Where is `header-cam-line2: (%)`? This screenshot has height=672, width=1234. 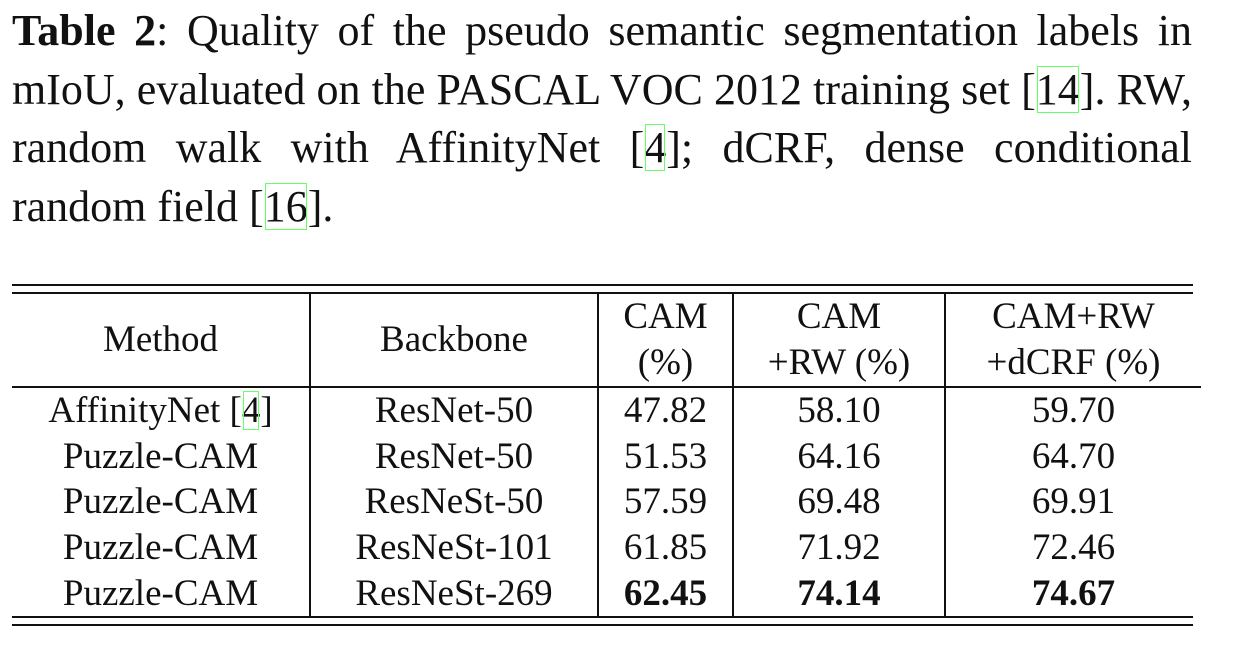 header-cam-line2: (%) is located at coordinates (665, 362).